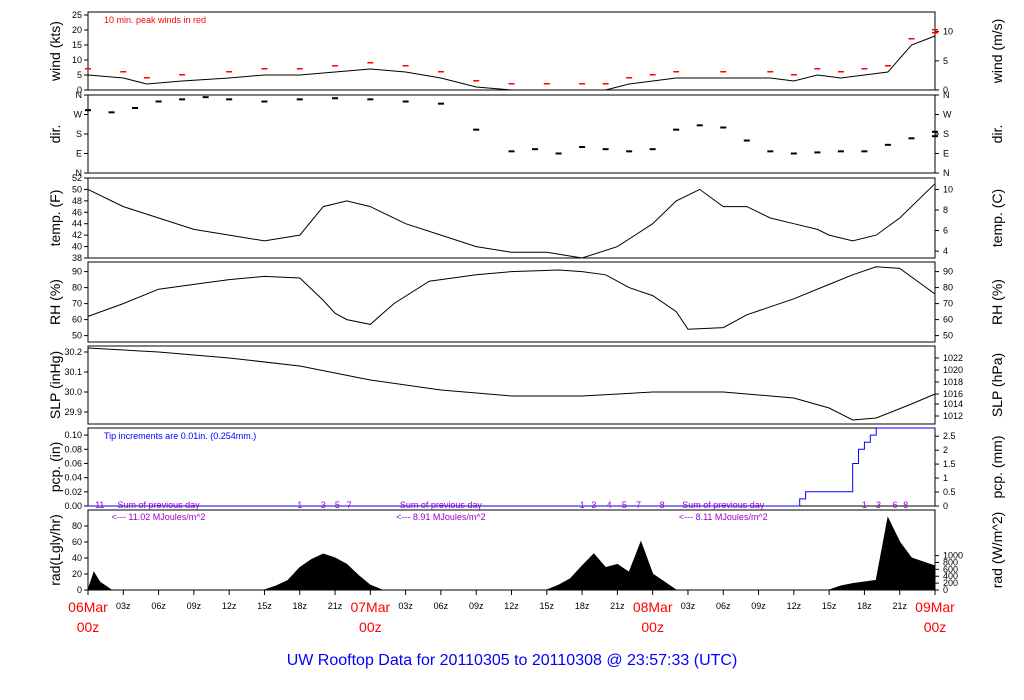 This screenshot has width=1024, height=700. What do you see at coordinates (953, 382) in the screenshot?
I see `ytick-right-label-slp: 1018` at bounding box center [953, 382].